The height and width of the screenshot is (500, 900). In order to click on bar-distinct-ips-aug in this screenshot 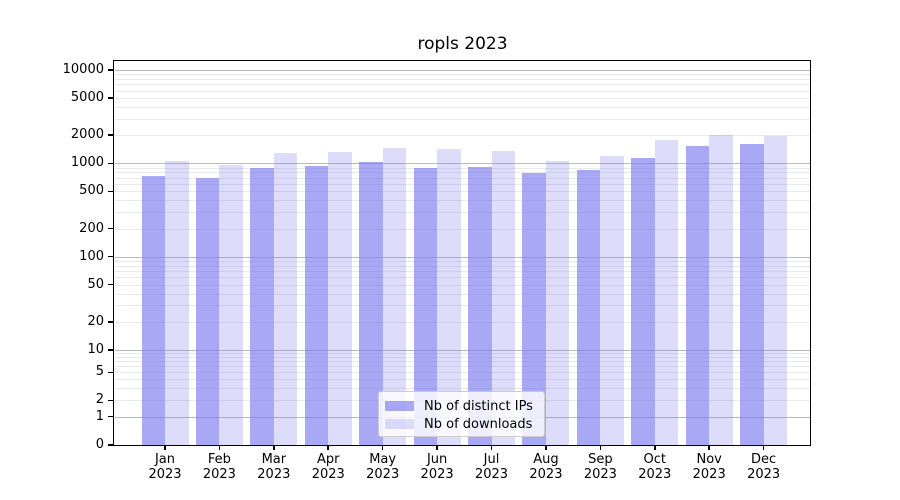, I will do `click(534, 309)`.